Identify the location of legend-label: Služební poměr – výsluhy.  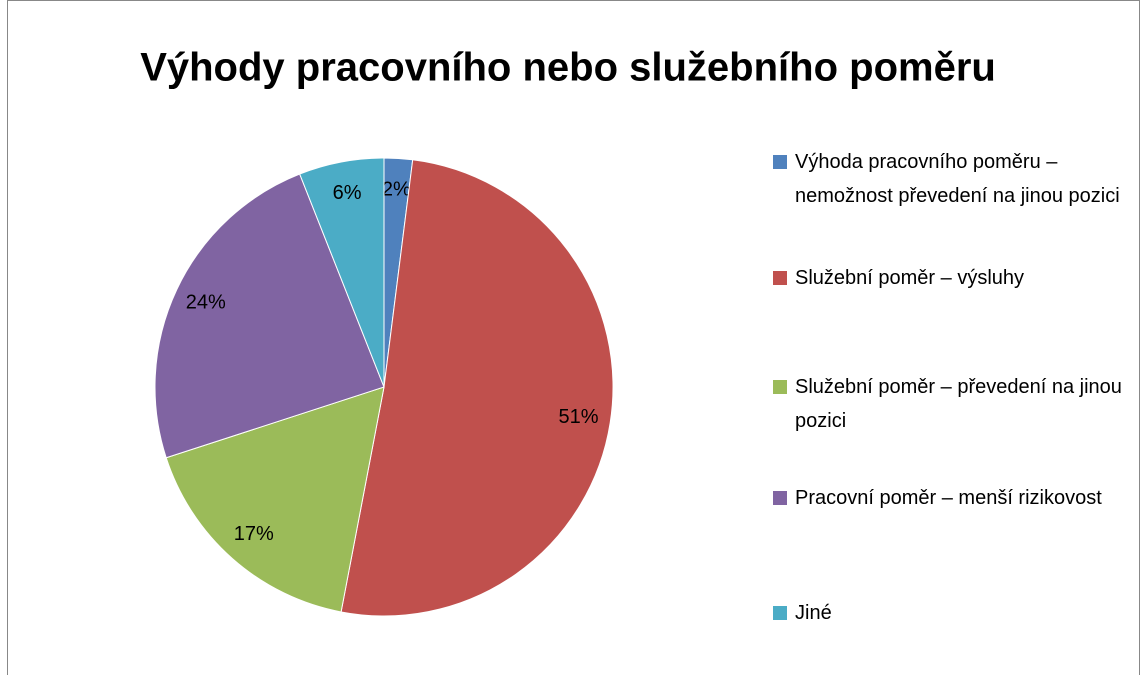
(910, 278).